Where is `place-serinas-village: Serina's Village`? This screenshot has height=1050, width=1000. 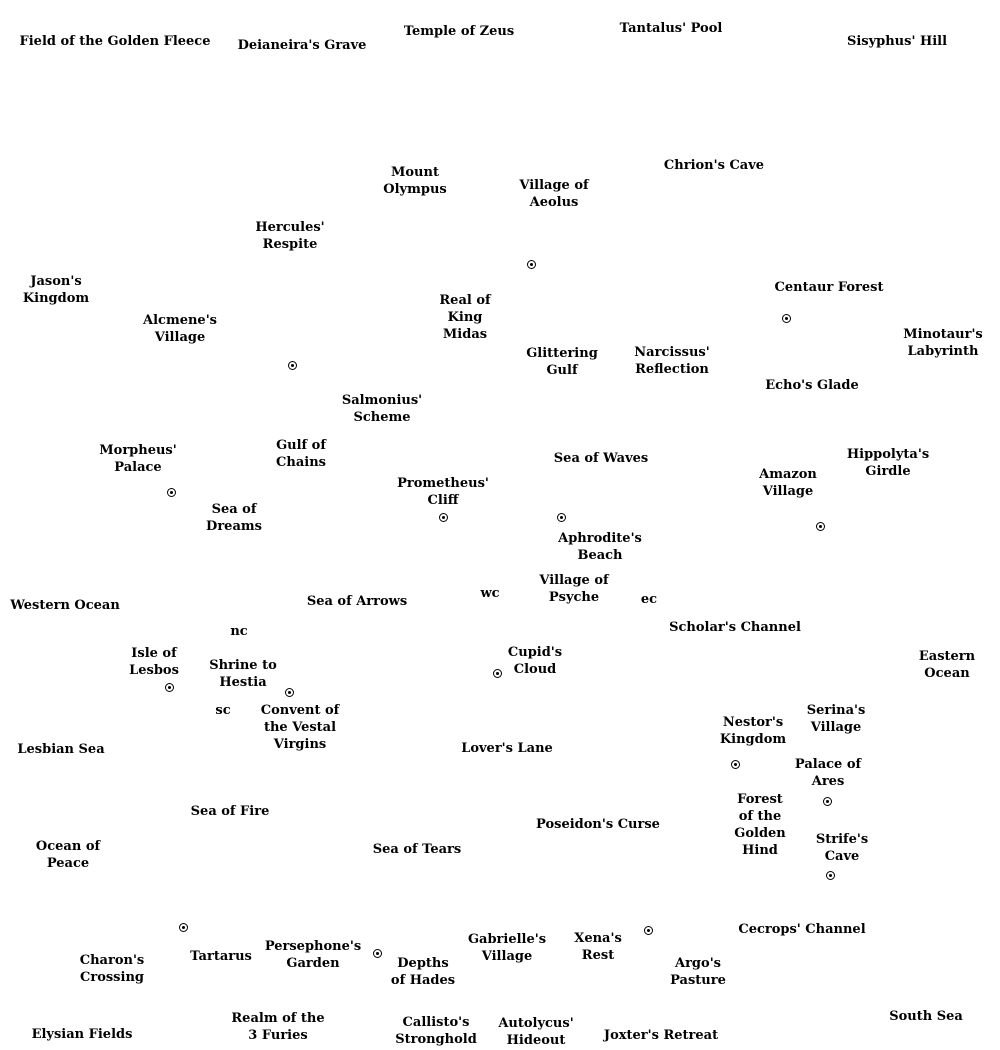 place-serinas-village: Serina's Village is located at coordinates (836, 719).